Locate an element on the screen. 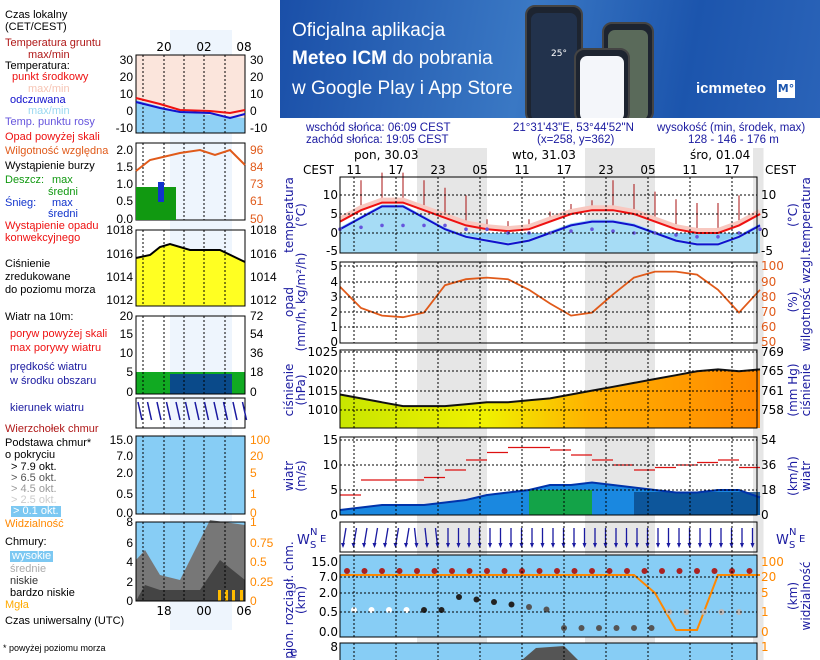 The image size is (820, 660). legend-wind-dir: kierunek wiatru is located at coordinates (47, 408).